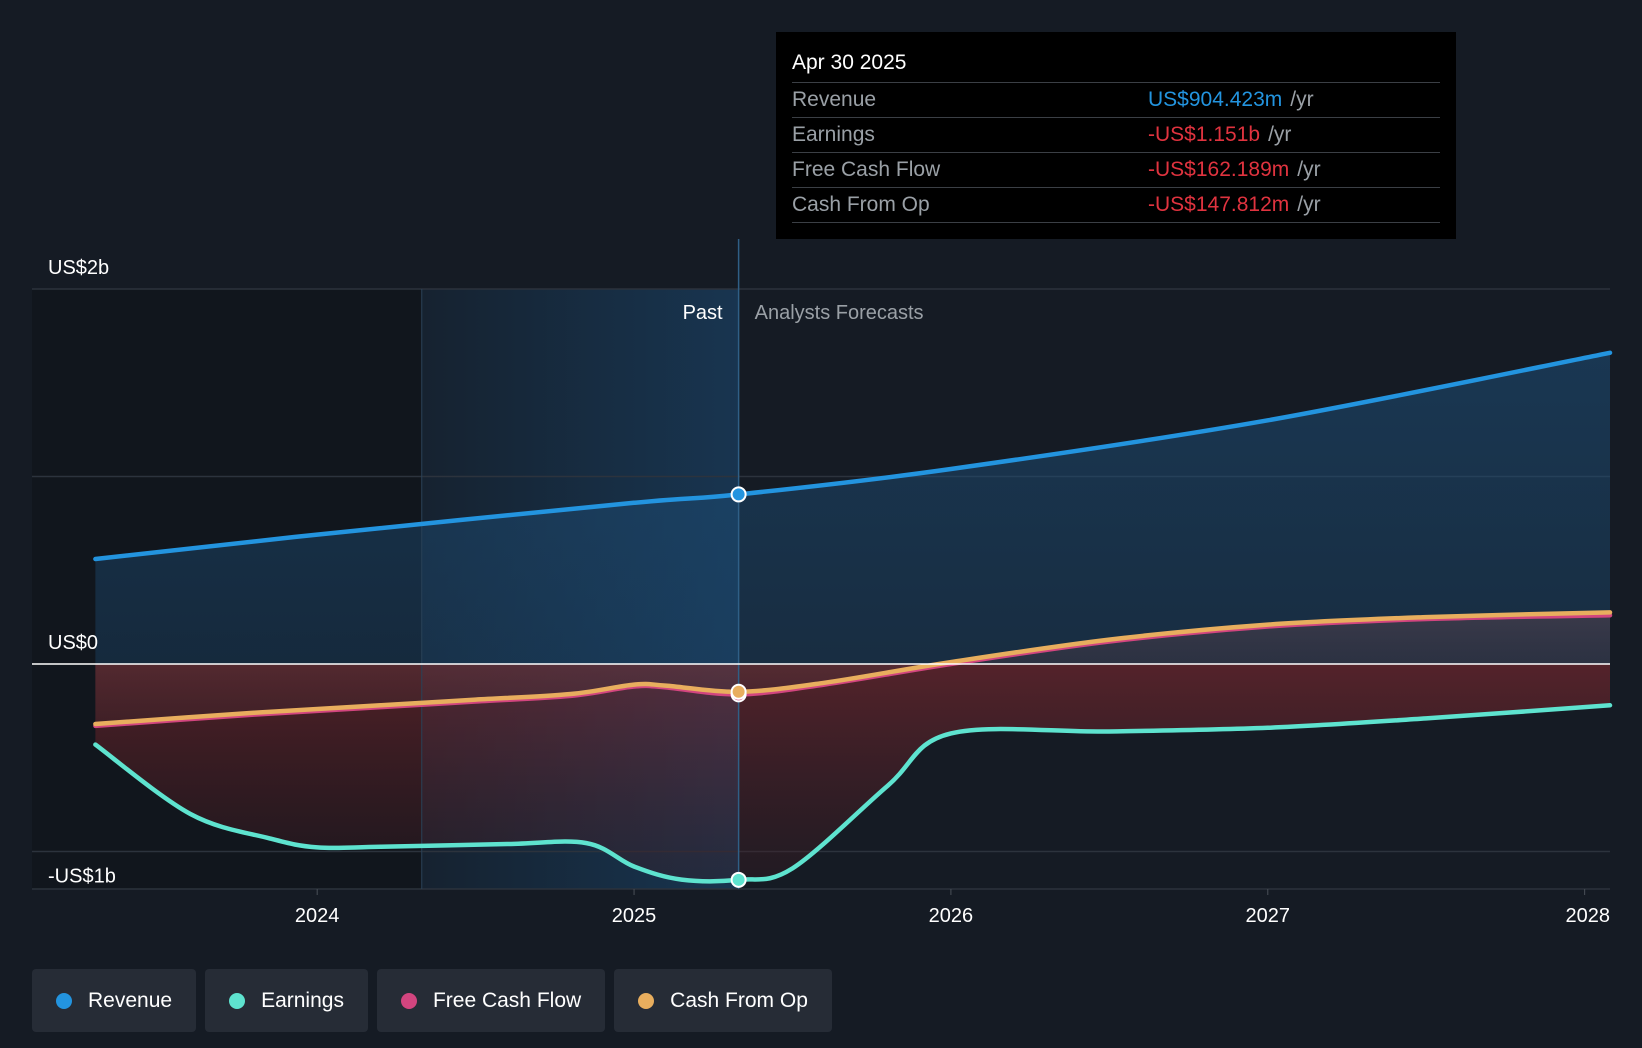  I want to click on y-tick-label: -US$1b, so click(82, 877).